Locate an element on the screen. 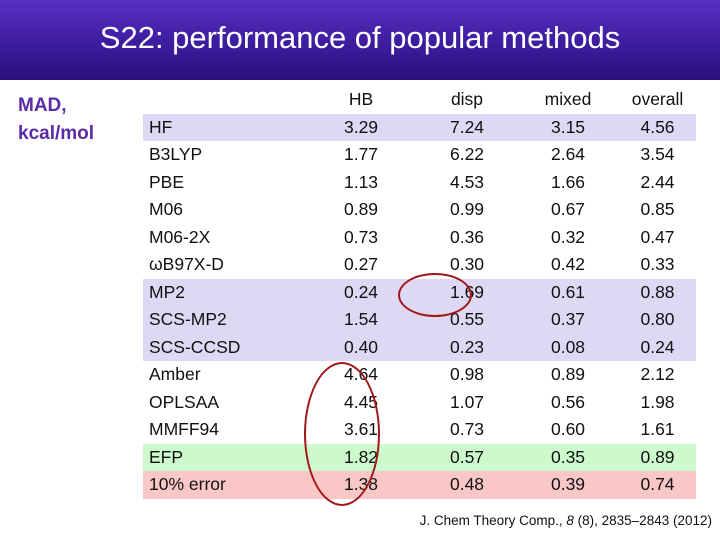 The image size is (720, 540). method-cell: ωB97X-D is located at coordinates (186, 264).